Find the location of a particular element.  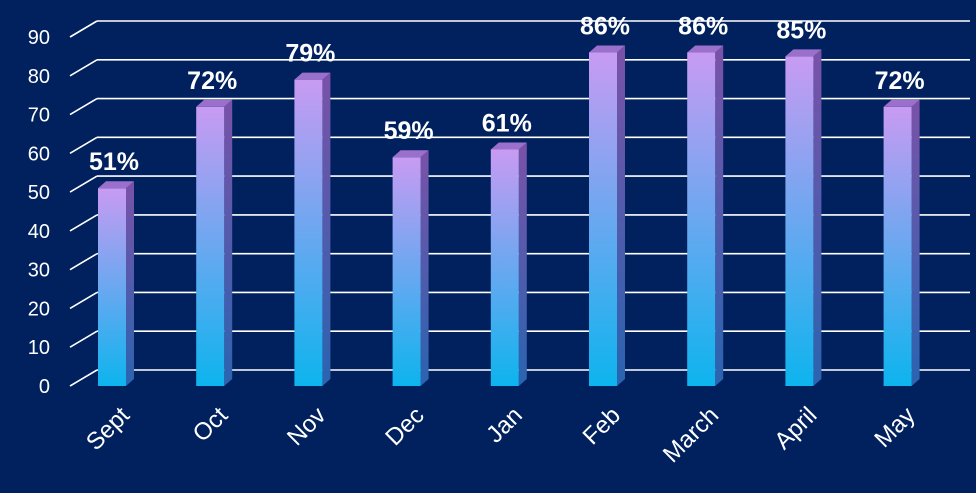

data-label: 51% is located at coordinates (114, 162).